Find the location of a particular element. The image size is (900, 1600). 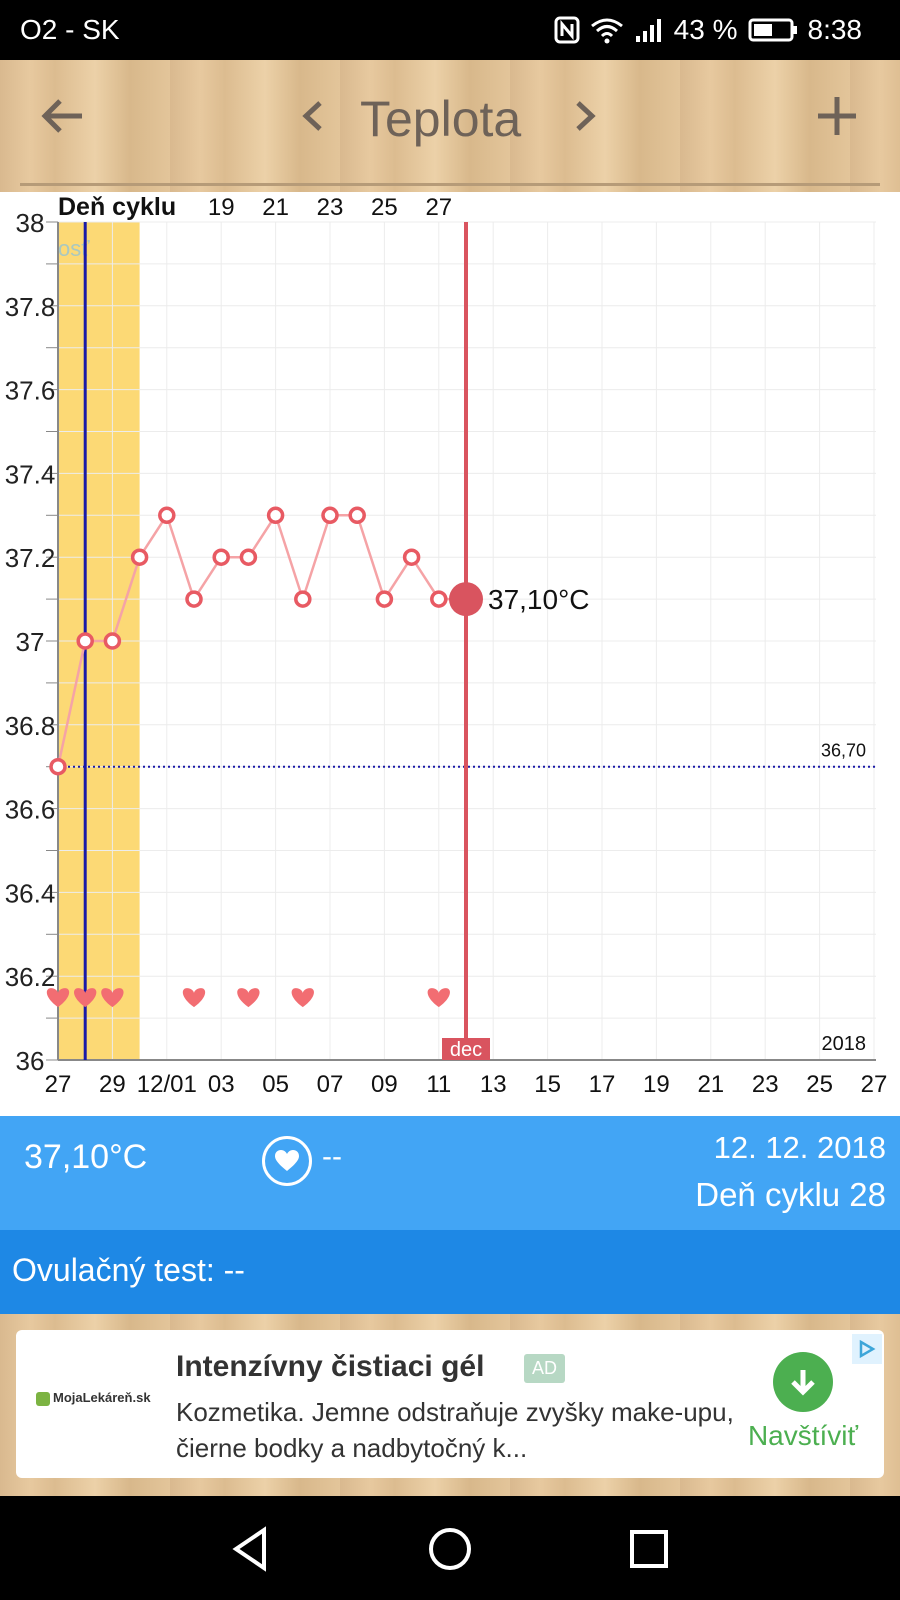

y-tick-label: 37 is located at coordinates (30, 642).